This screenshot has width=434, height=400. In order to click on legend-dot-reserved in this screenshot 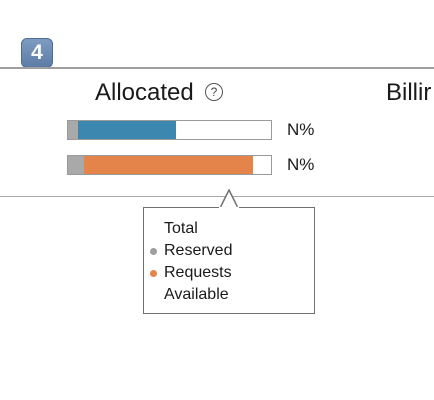, I will do `click(153, 251)`.